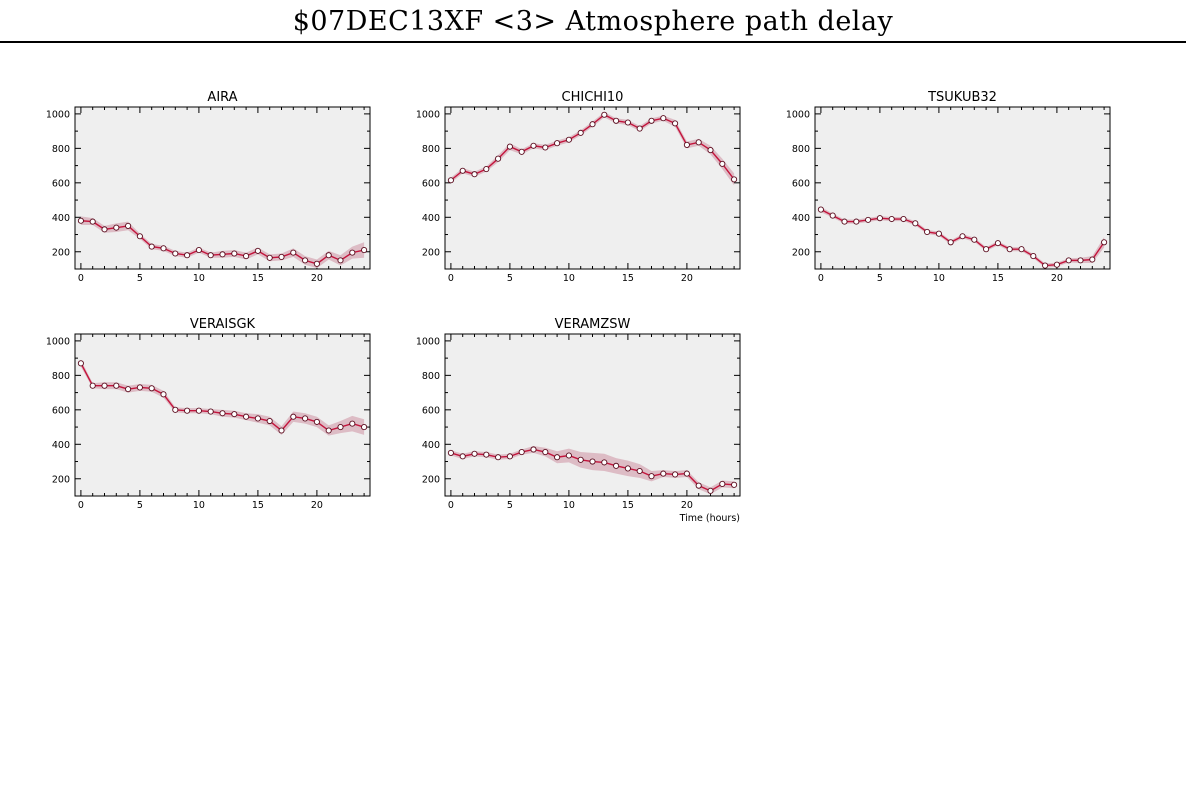 The height and width of the screenshot is (791, 1186). What do you see at coordinates (431, 445) in the screenshot?
I see `y-tick-label: 400` at bounding box center [431, 445].